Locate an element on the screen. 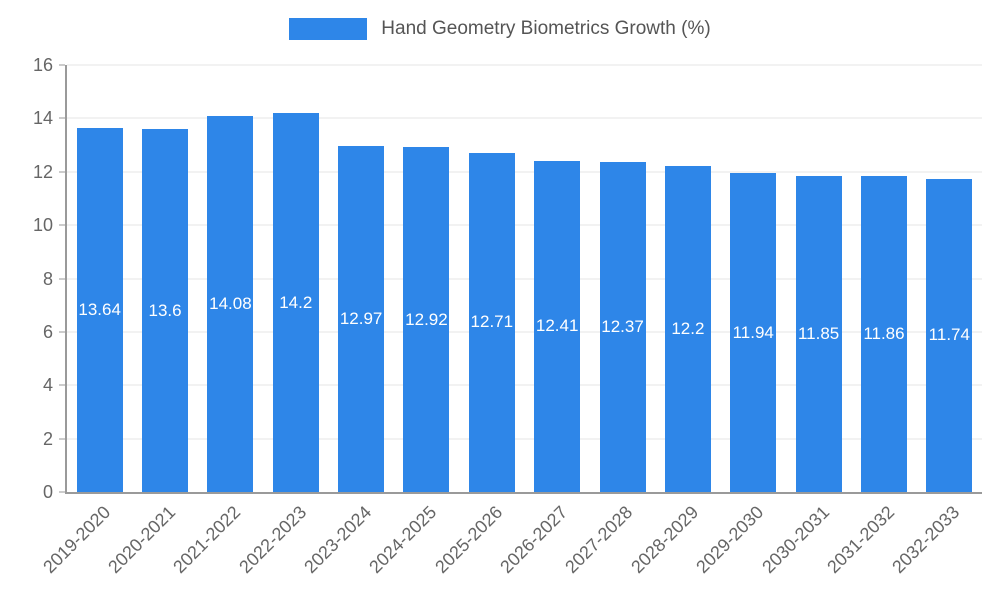  bar-value-label: 12.97 is located at coordinates (361, 318).